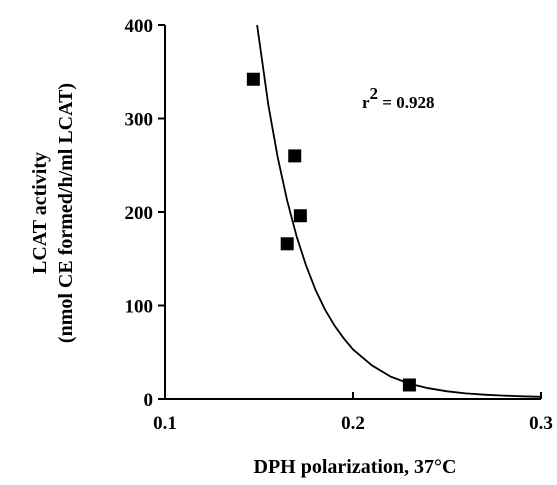 The height and width of the screenshot is (485, 557). What do you see at coordinates (353, 423) in the screenshot?
I see `x-tick-label: 0.2` at bounding box center [353, 423].